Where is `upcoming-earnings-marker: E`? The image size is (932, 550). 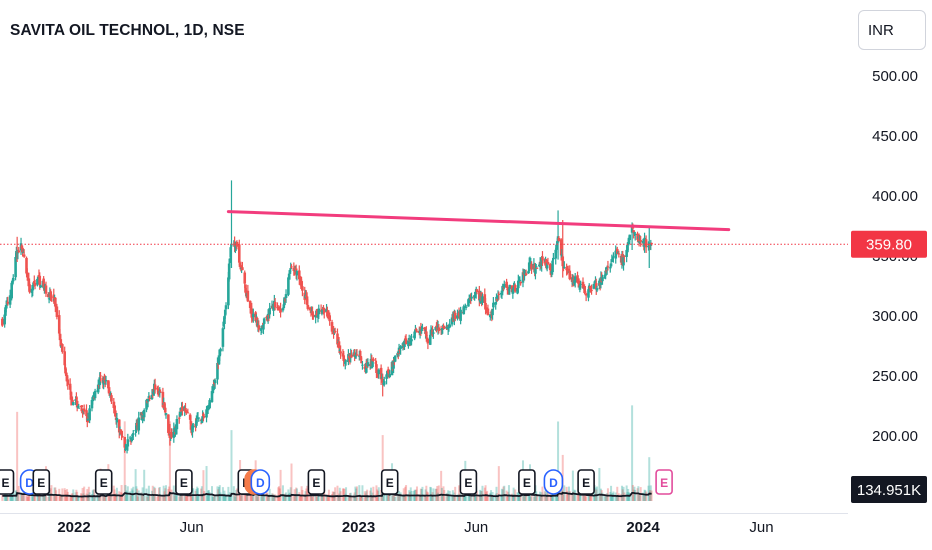
upcoming-earnings-marker: E is located at coordinates (664, 482).